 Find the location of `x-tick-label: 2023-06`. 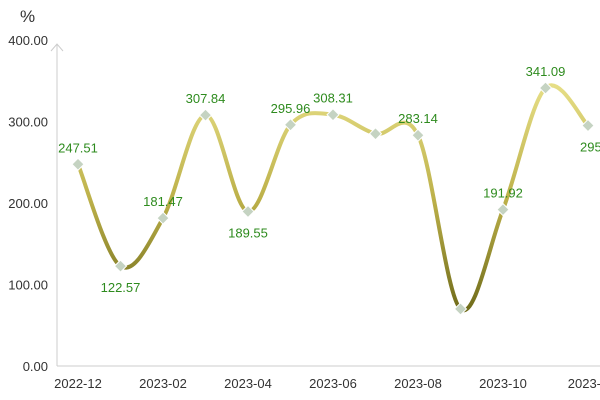

x-tick-label: 2023-06 is located at coordinates (333, 383).